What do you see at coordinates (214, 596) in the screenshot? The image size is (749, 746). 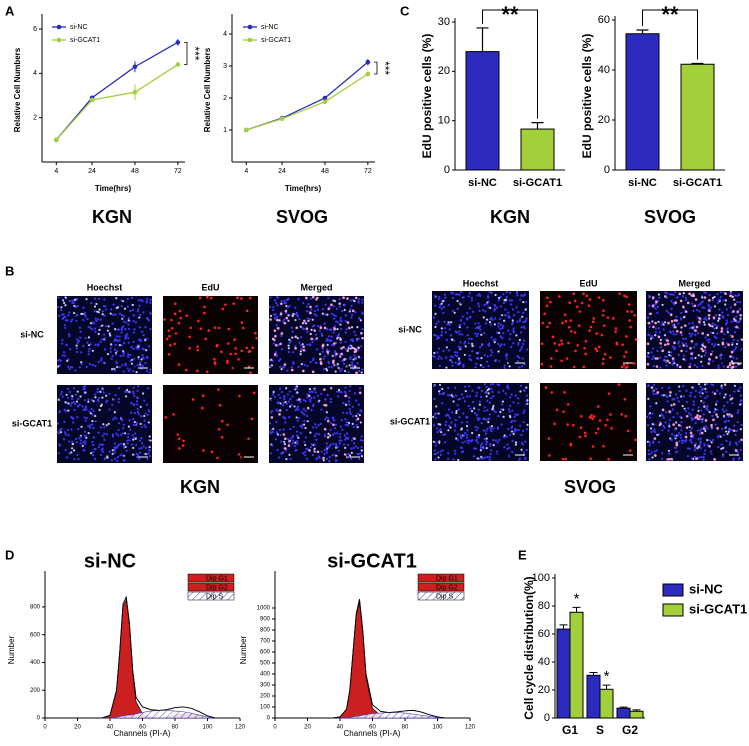 I see `legend-label: Dip S` at bounding box center [214, 596].